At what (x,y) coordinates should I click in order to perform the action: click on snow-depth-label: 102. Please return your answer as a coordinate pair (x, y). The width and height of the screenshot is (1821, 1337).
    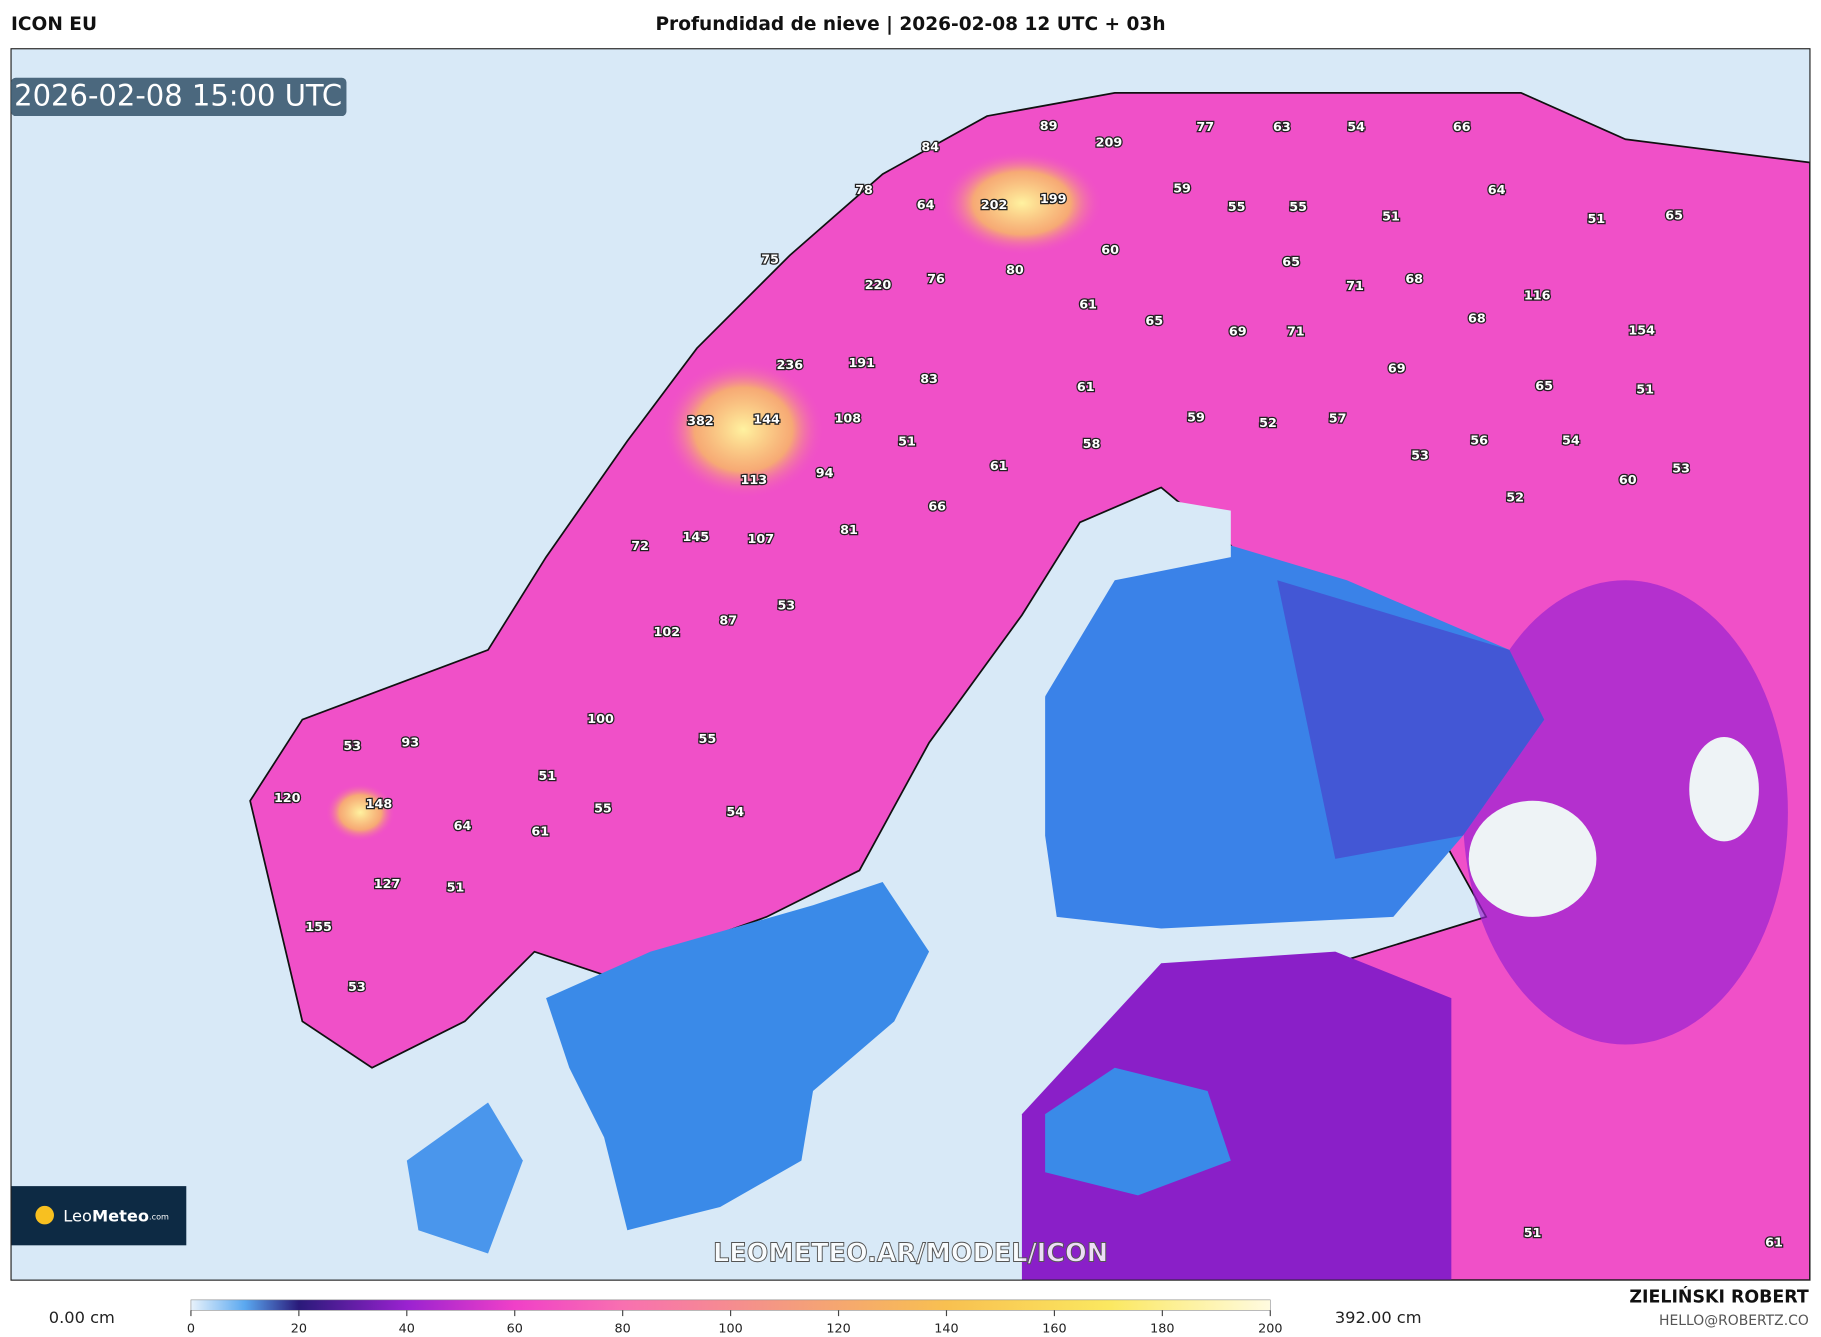
    Looking at the image, I should click on (666, 632).